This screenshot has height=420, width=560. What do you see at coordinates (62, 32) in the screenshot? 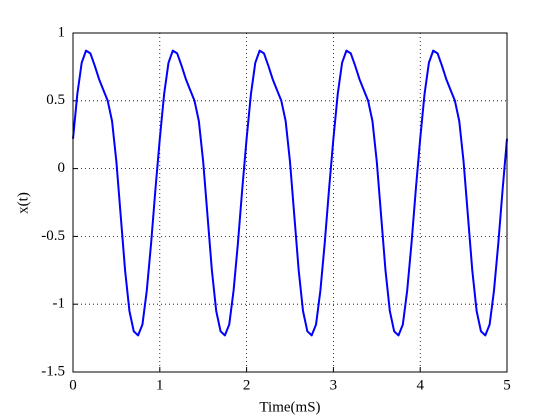
I see `y-tick-label: 1` at bounding box center [62, 32].